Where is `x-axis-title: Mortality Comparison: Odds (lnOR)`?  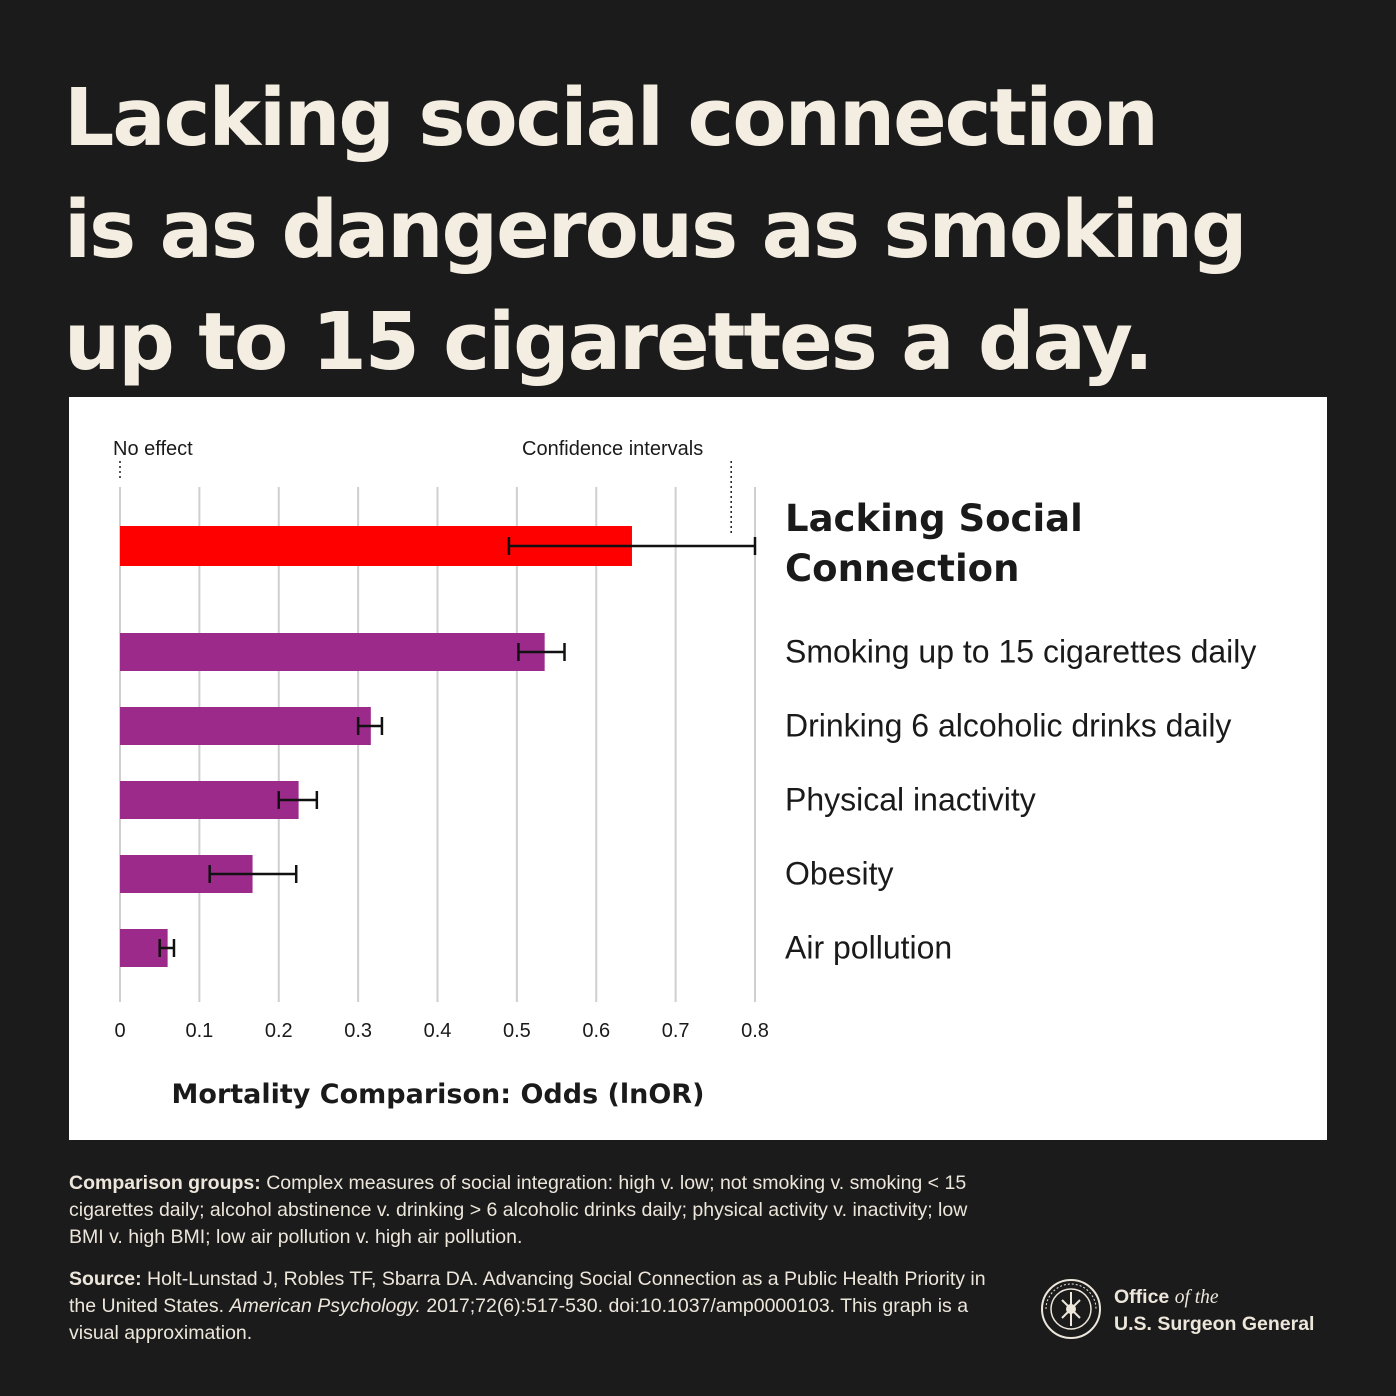
x-axis-title: Mortality Comparison: Odds (lnOR) is located at coordinates (438, 1094).